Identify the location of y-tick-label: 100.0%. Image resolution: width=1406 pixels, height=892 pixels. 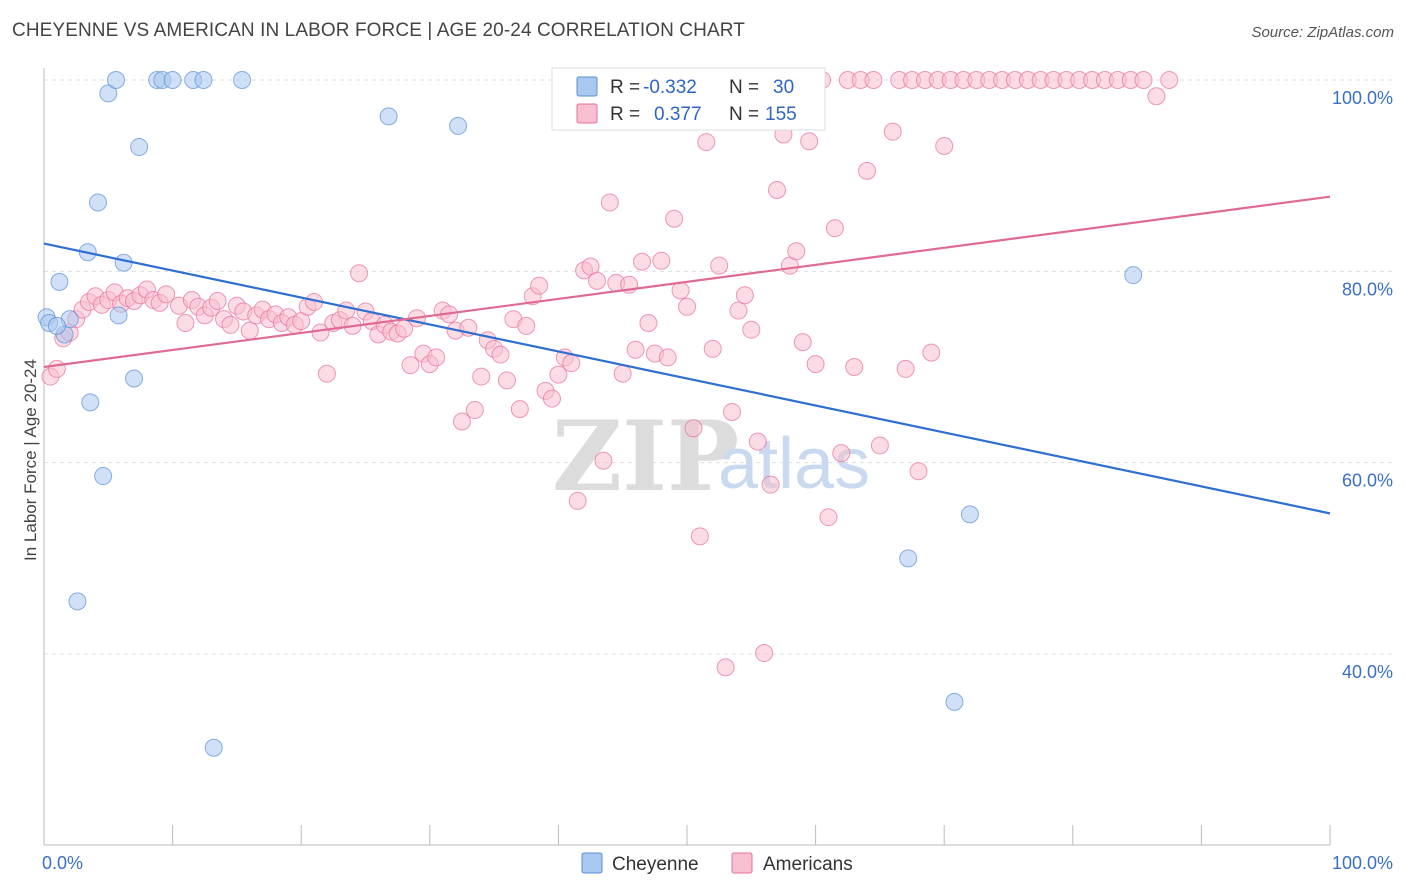
(1362, 98).